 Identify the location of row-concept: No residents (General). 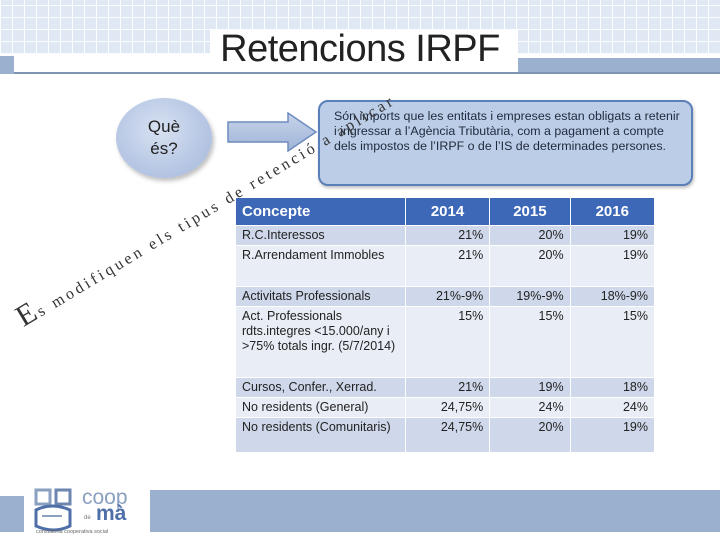
(320, 407).